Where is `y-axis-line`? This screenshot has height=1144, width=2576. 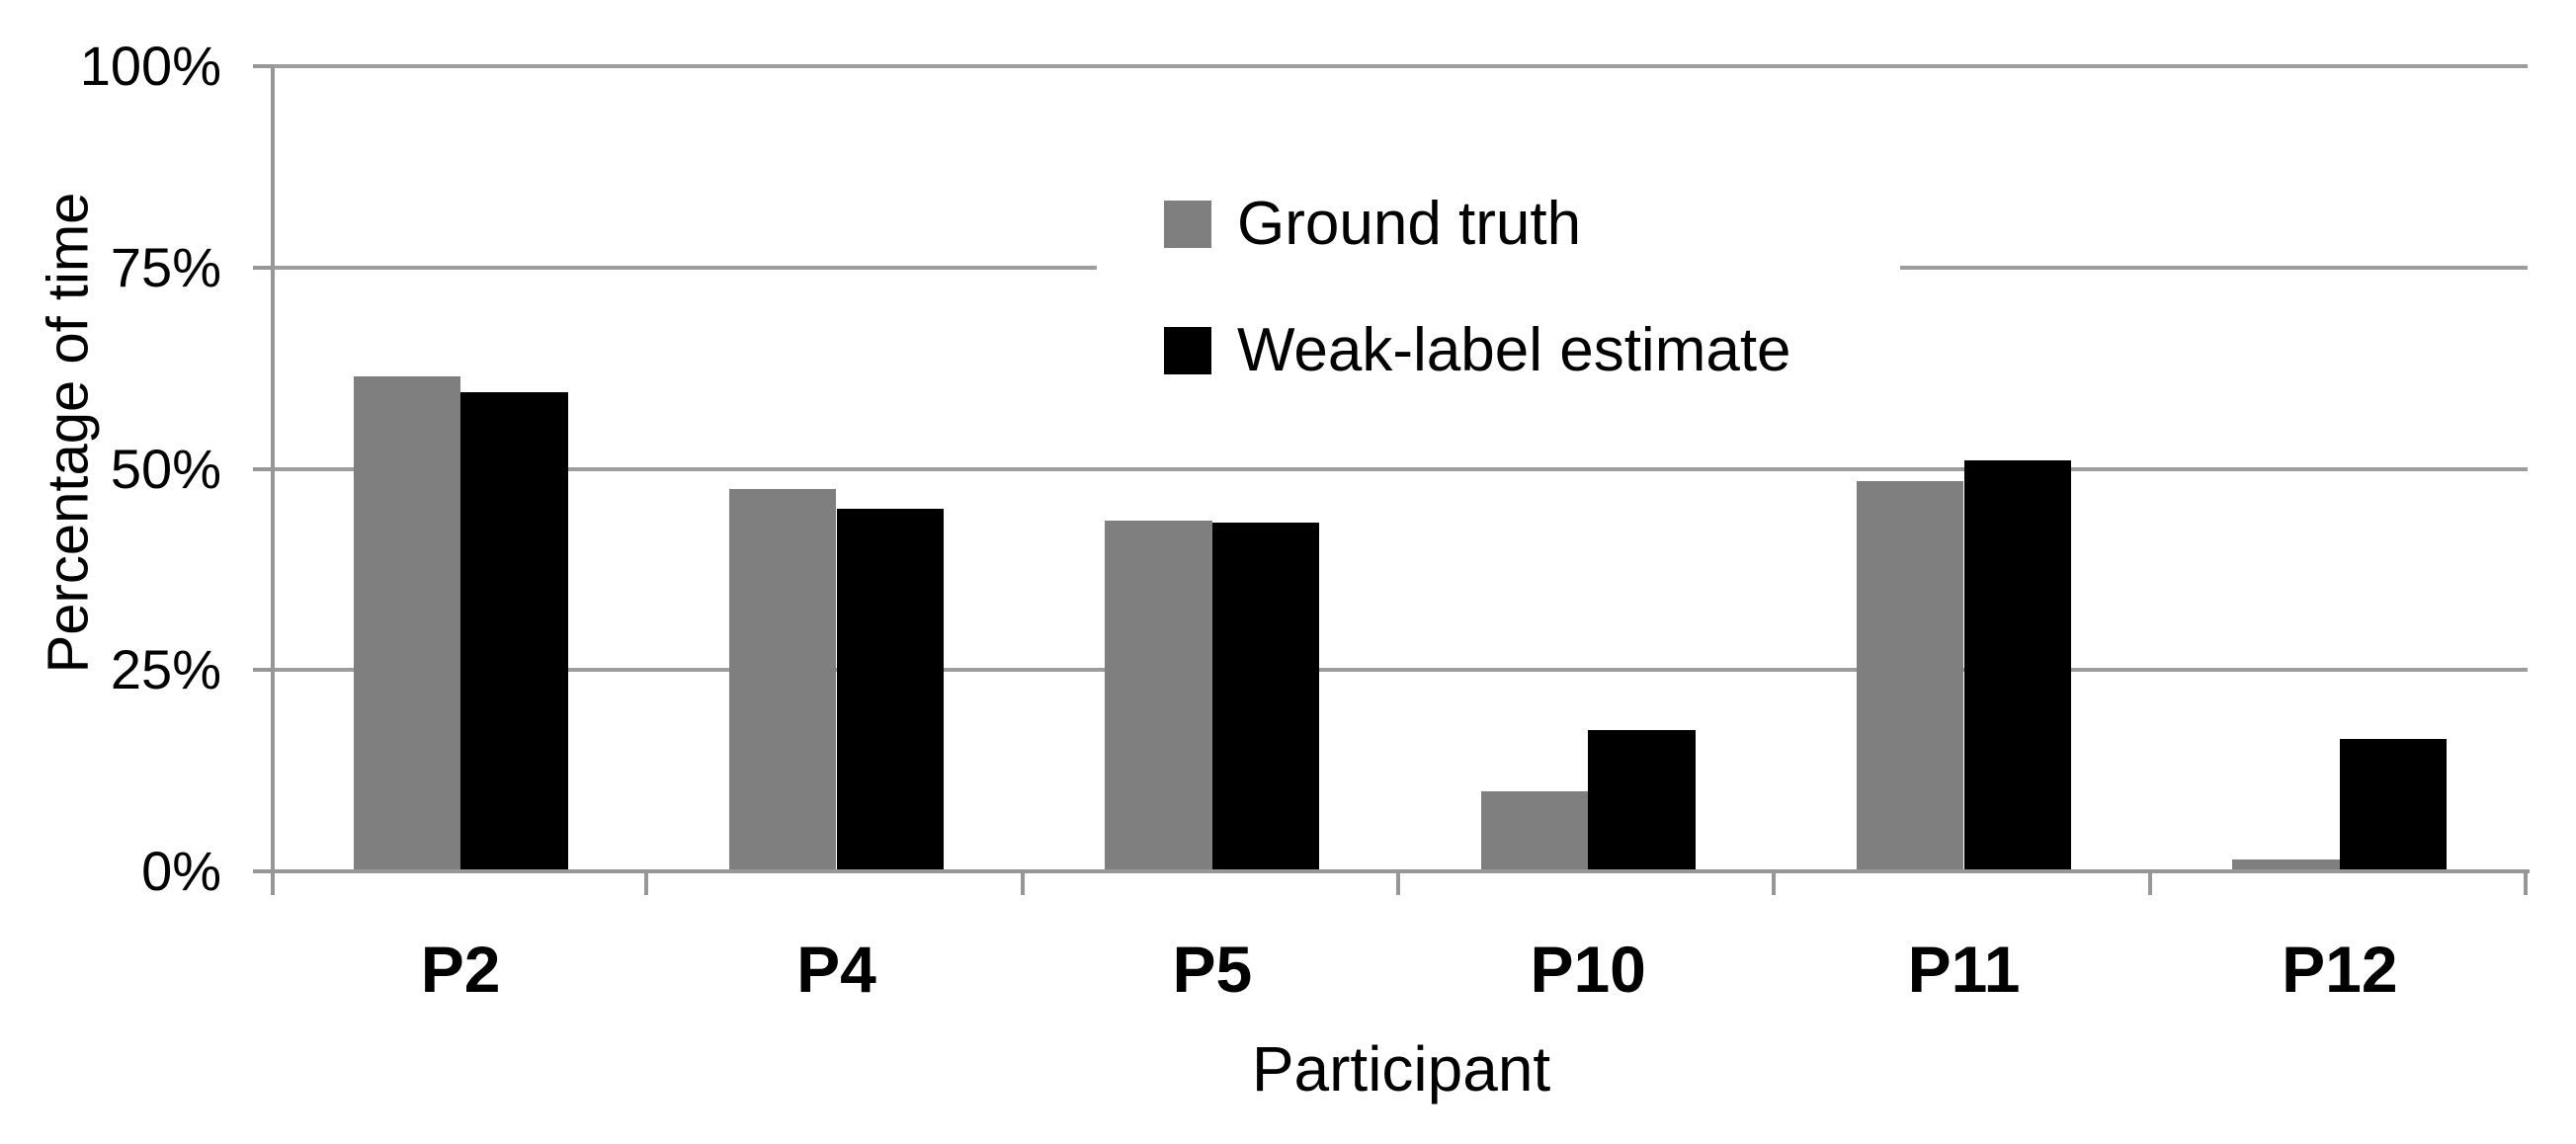 y-axis-line is located at coordinates (273, 481).